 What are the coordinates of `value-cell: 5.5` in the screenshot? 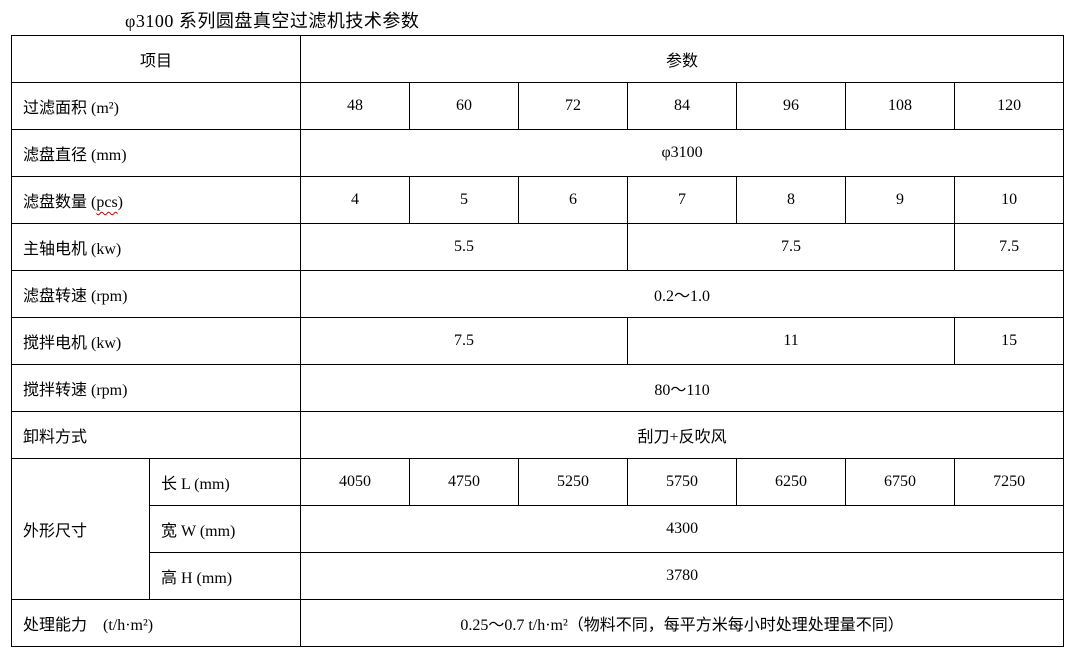 It's located at (464, 247).